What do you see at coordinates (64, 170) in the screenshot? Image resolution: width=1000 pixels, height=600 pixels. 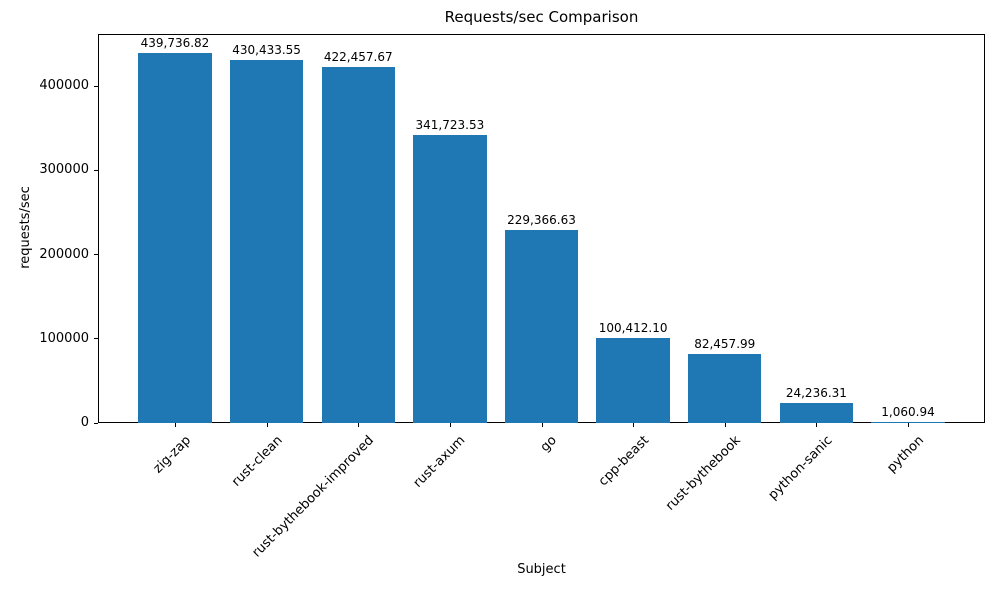 I see `y-tick-label: 300000` at bounding box center [64, 170].